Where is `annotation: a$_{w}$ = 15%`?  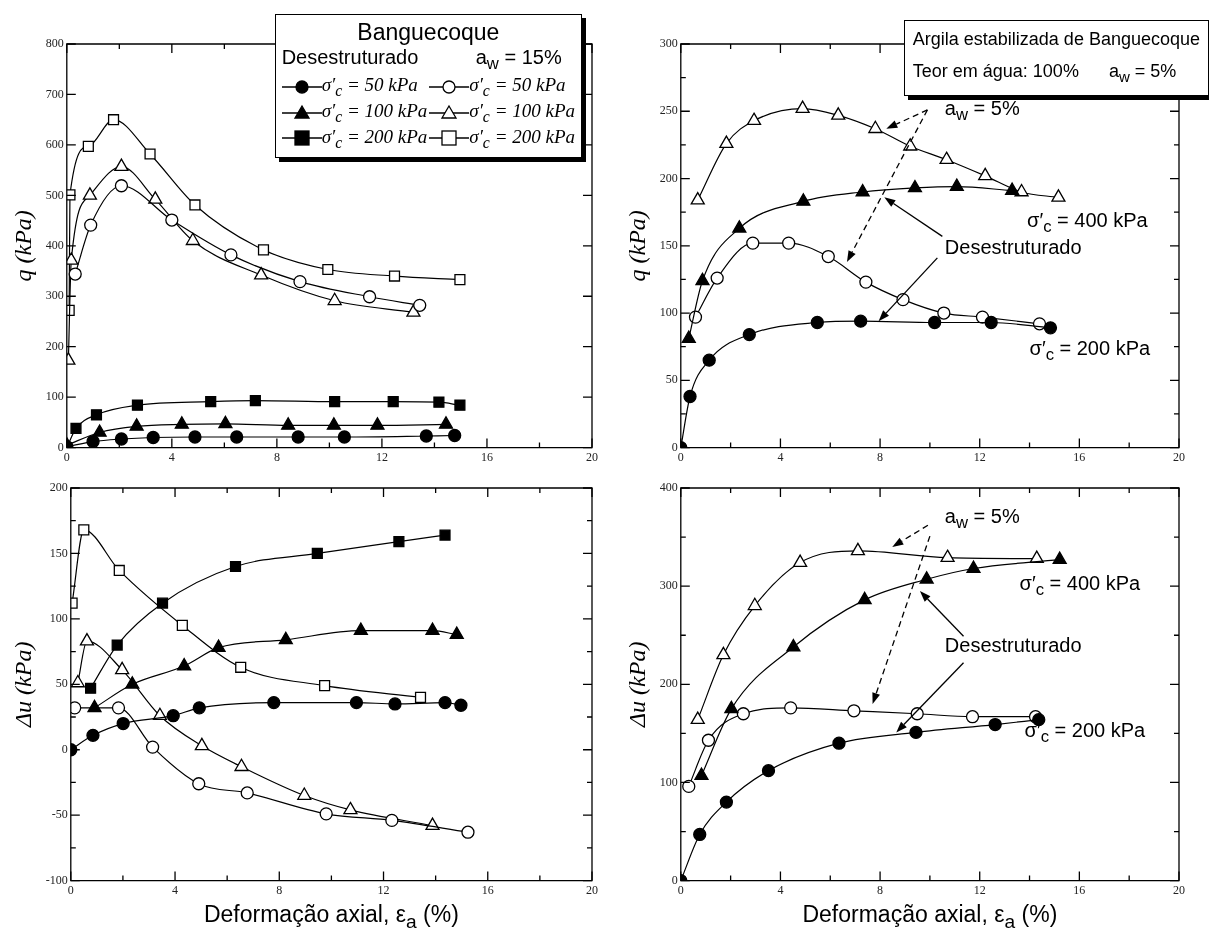 annotation: a$_{w}$ = 15% is located at coordinates (518, 60).